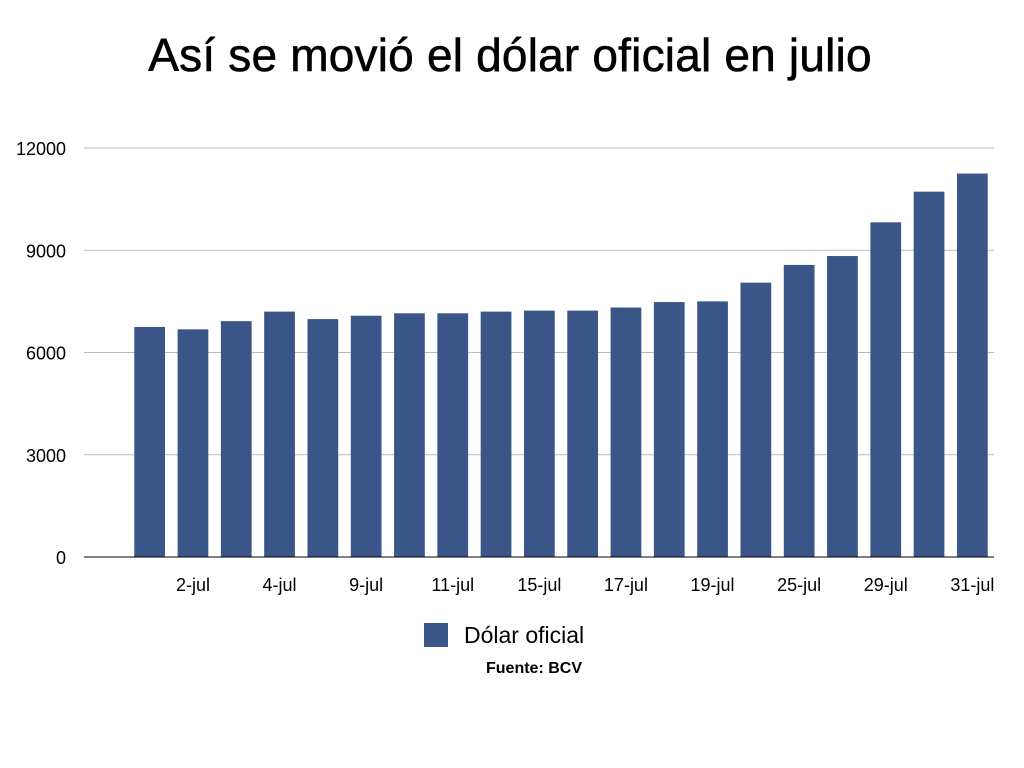 This screenshot has width=1024, height=768. I want to click on bar-5-jul, so click(323, 438).